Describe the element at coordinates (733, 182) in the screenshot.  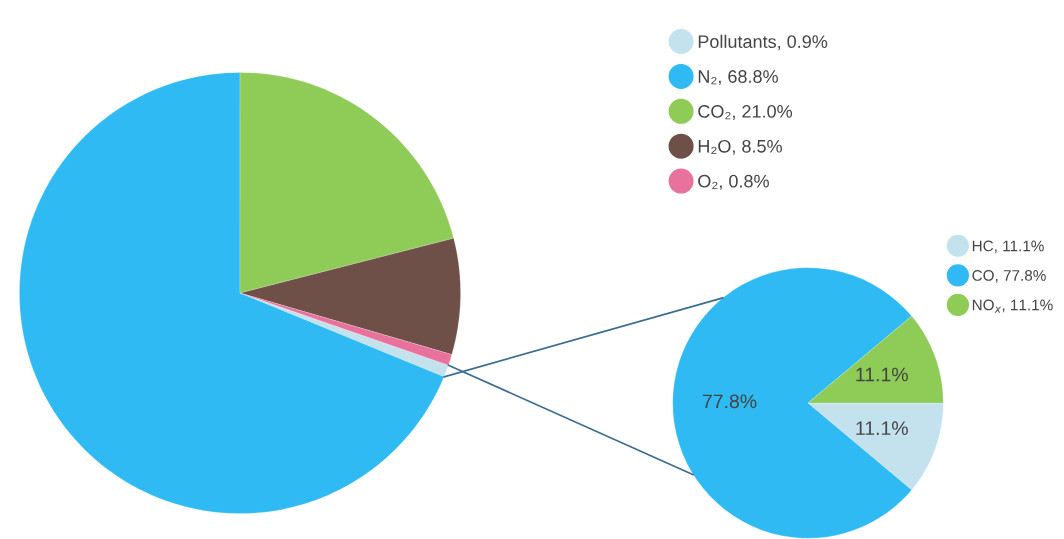
I see `legend-label: O₂, 0.8%` at that location.